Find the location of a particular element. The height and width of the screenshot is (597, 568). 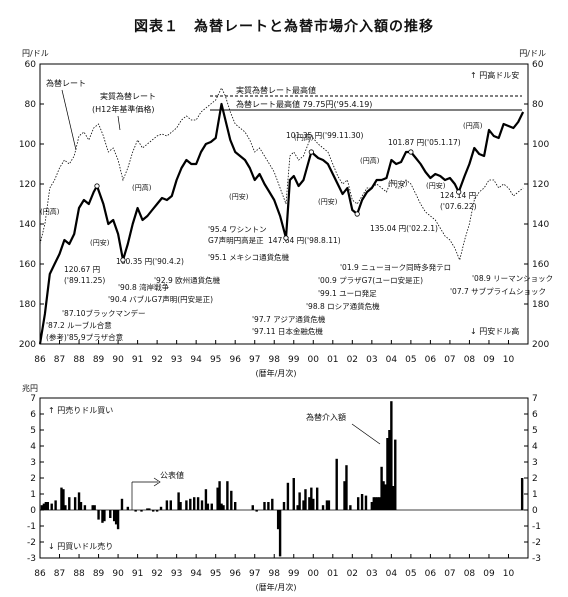

event-label: '87.2 ルーブル合意 is located at coordinates (79, 325).